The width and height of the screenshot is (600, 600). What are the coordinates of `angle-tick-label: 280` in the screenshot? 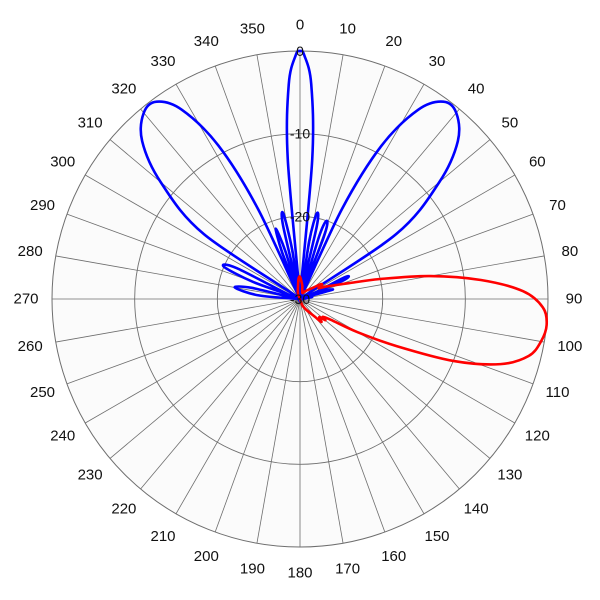 It's located at (30, 251).